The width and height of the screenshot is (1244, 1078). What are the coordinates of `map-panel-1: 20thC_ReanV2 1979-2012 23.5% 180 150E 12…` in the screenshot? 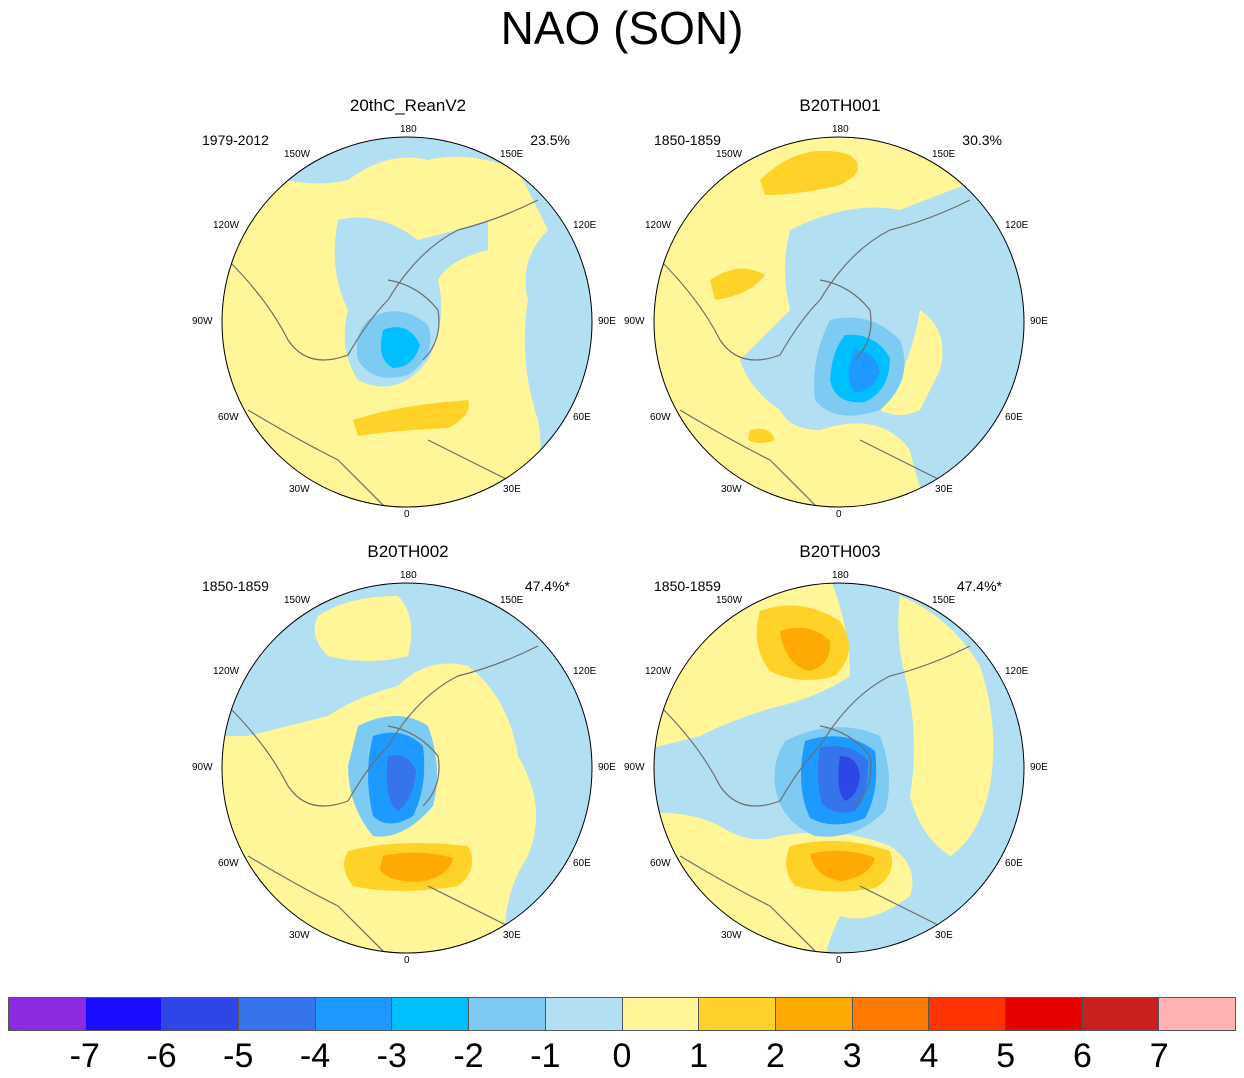 It's located at (408, 323).